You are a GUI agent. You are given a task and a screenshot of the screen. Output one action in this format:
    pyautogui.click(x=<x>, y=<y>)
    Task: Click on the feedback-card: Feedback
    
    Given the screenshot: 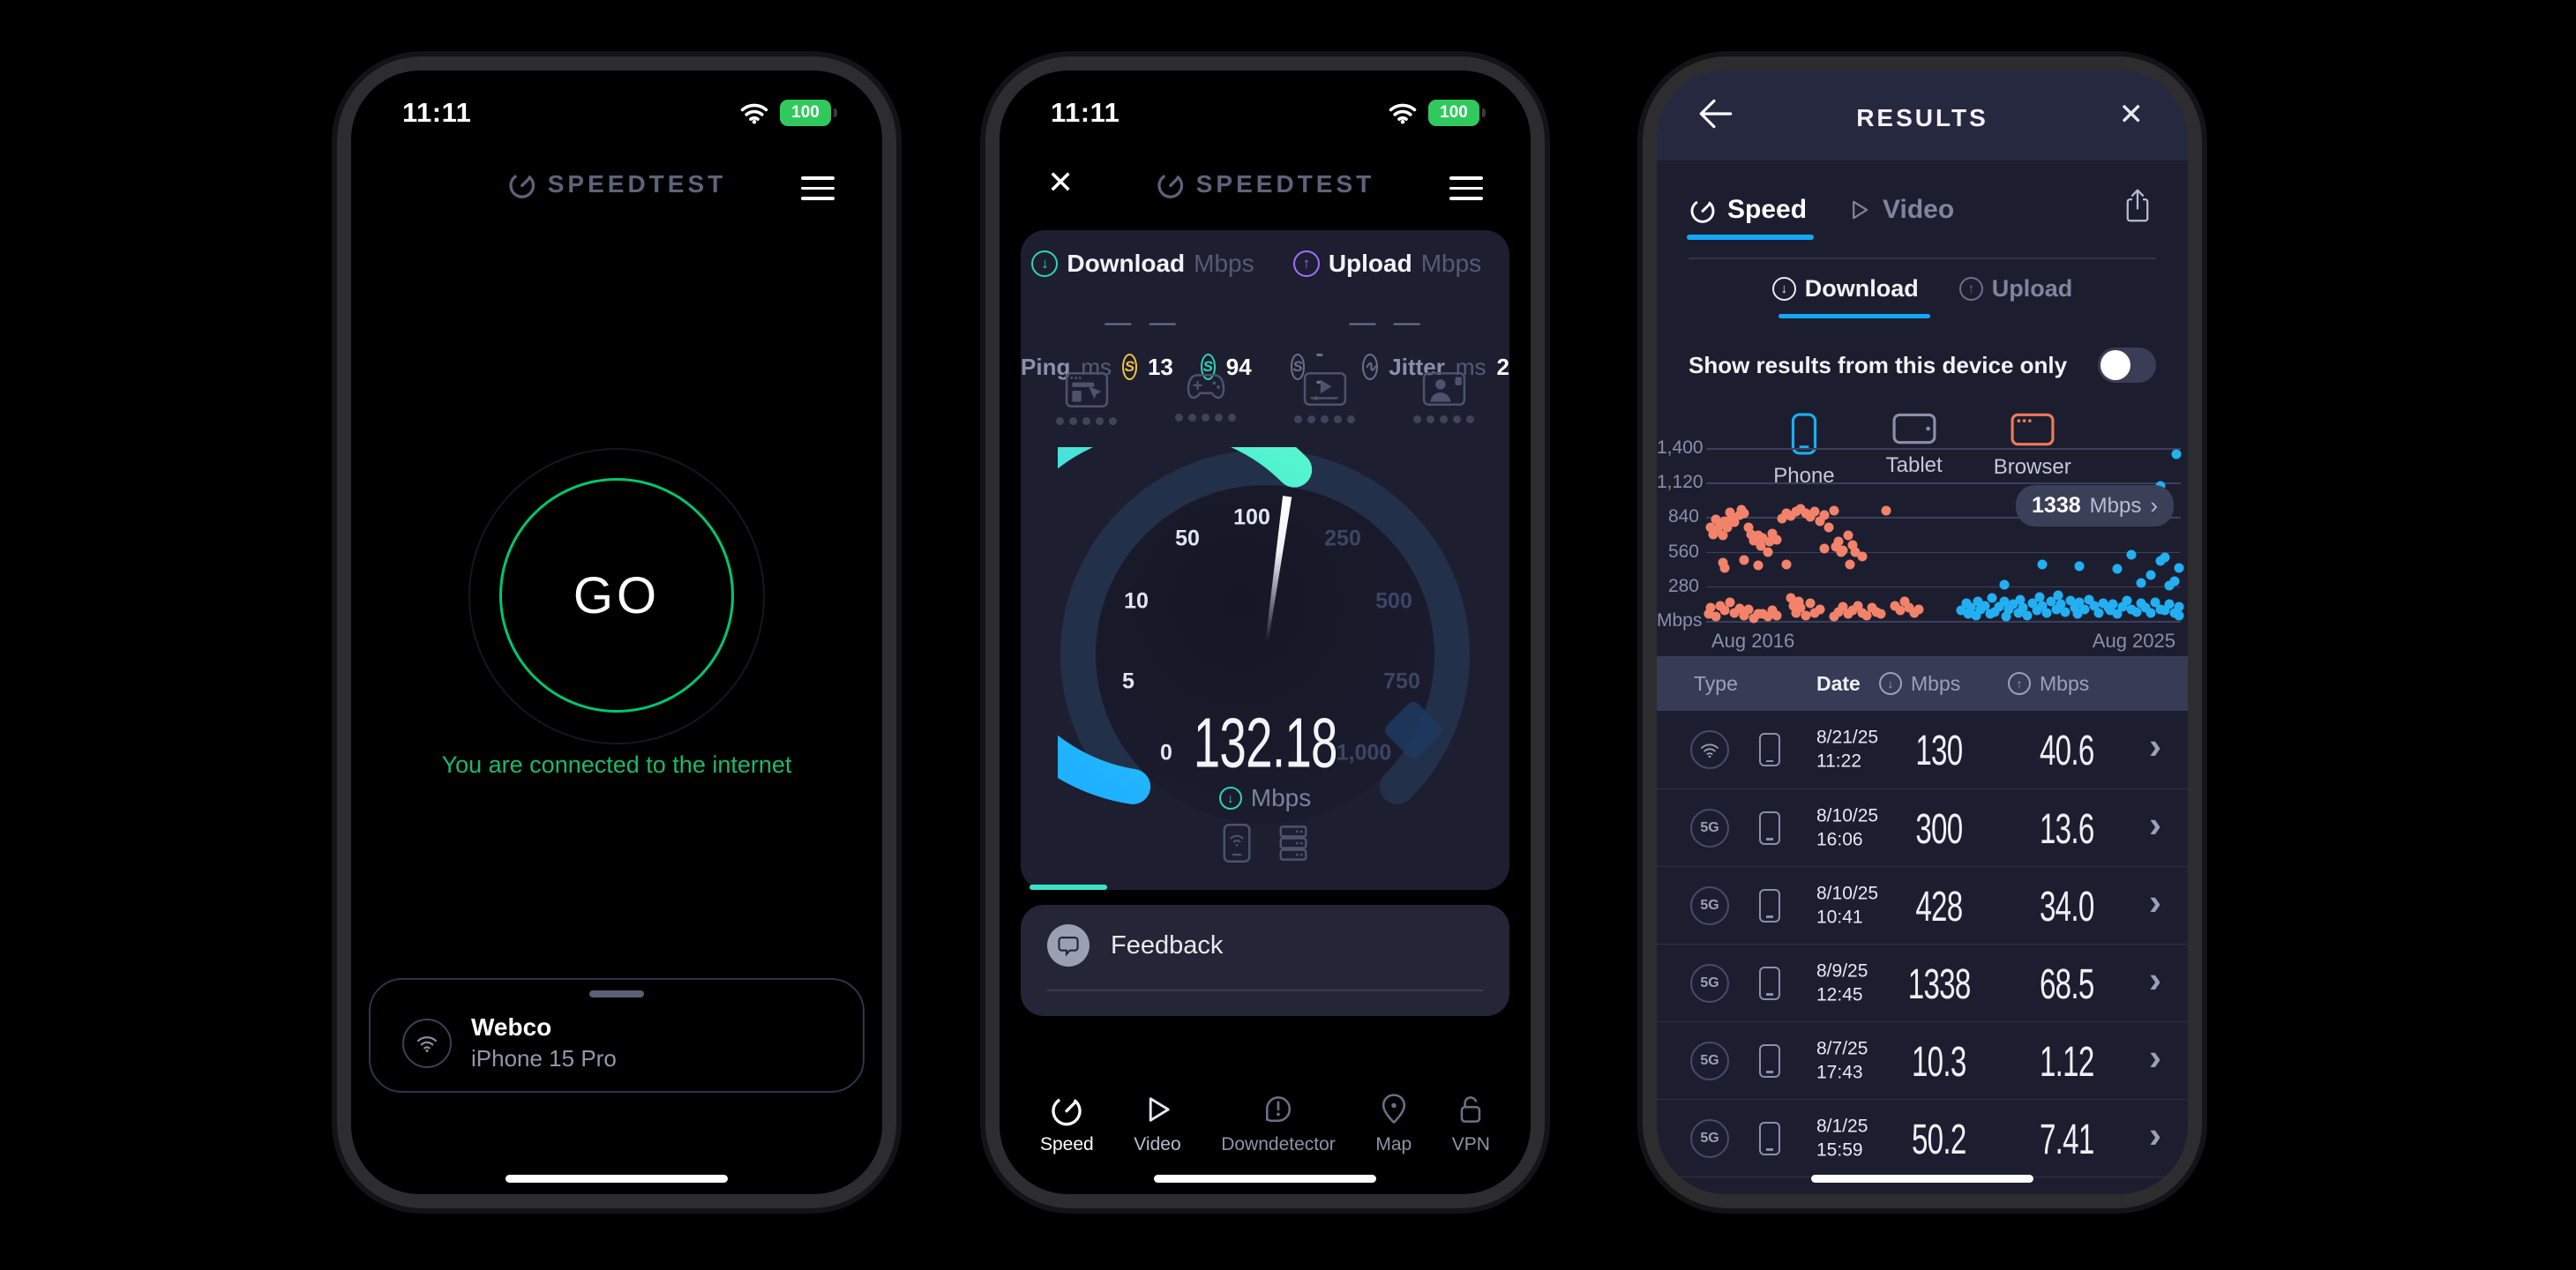 What is the action you would take?
    pyautogui.click(x=1265, y=960)
    